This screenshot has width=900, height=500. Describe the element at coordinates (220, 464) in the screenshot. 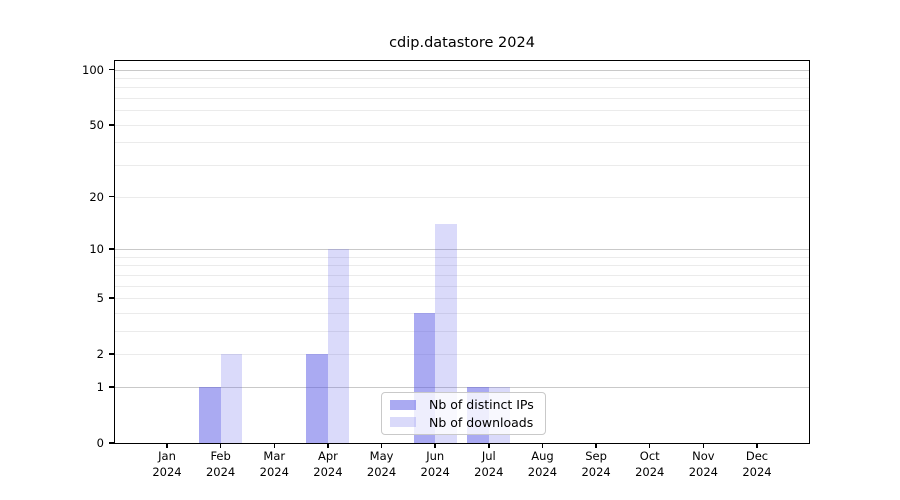

I see `x-tick-label: Feb 2024` at that location.